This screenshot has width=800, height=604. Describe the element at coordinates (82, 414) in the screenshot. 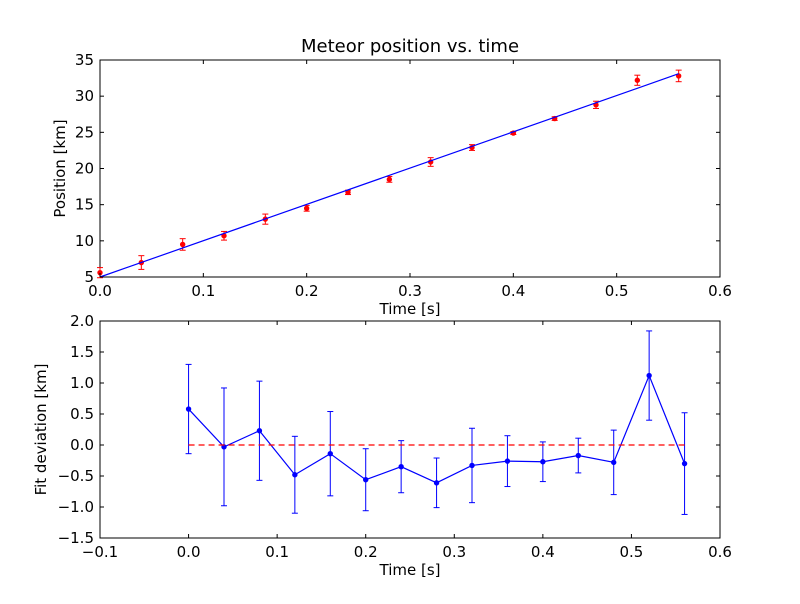

I see `y-tick-label: 0.5` at that location.